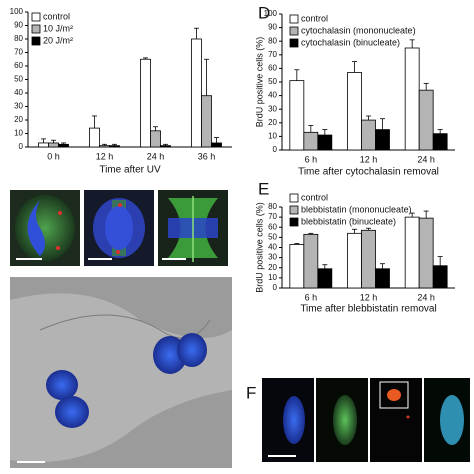 The width and height of the screenshot is (474, 474). What do you see at coordinates (53, 156) in the screenshot?
I see `x-tick-label: 0 h` at bounding box center [53, 156].